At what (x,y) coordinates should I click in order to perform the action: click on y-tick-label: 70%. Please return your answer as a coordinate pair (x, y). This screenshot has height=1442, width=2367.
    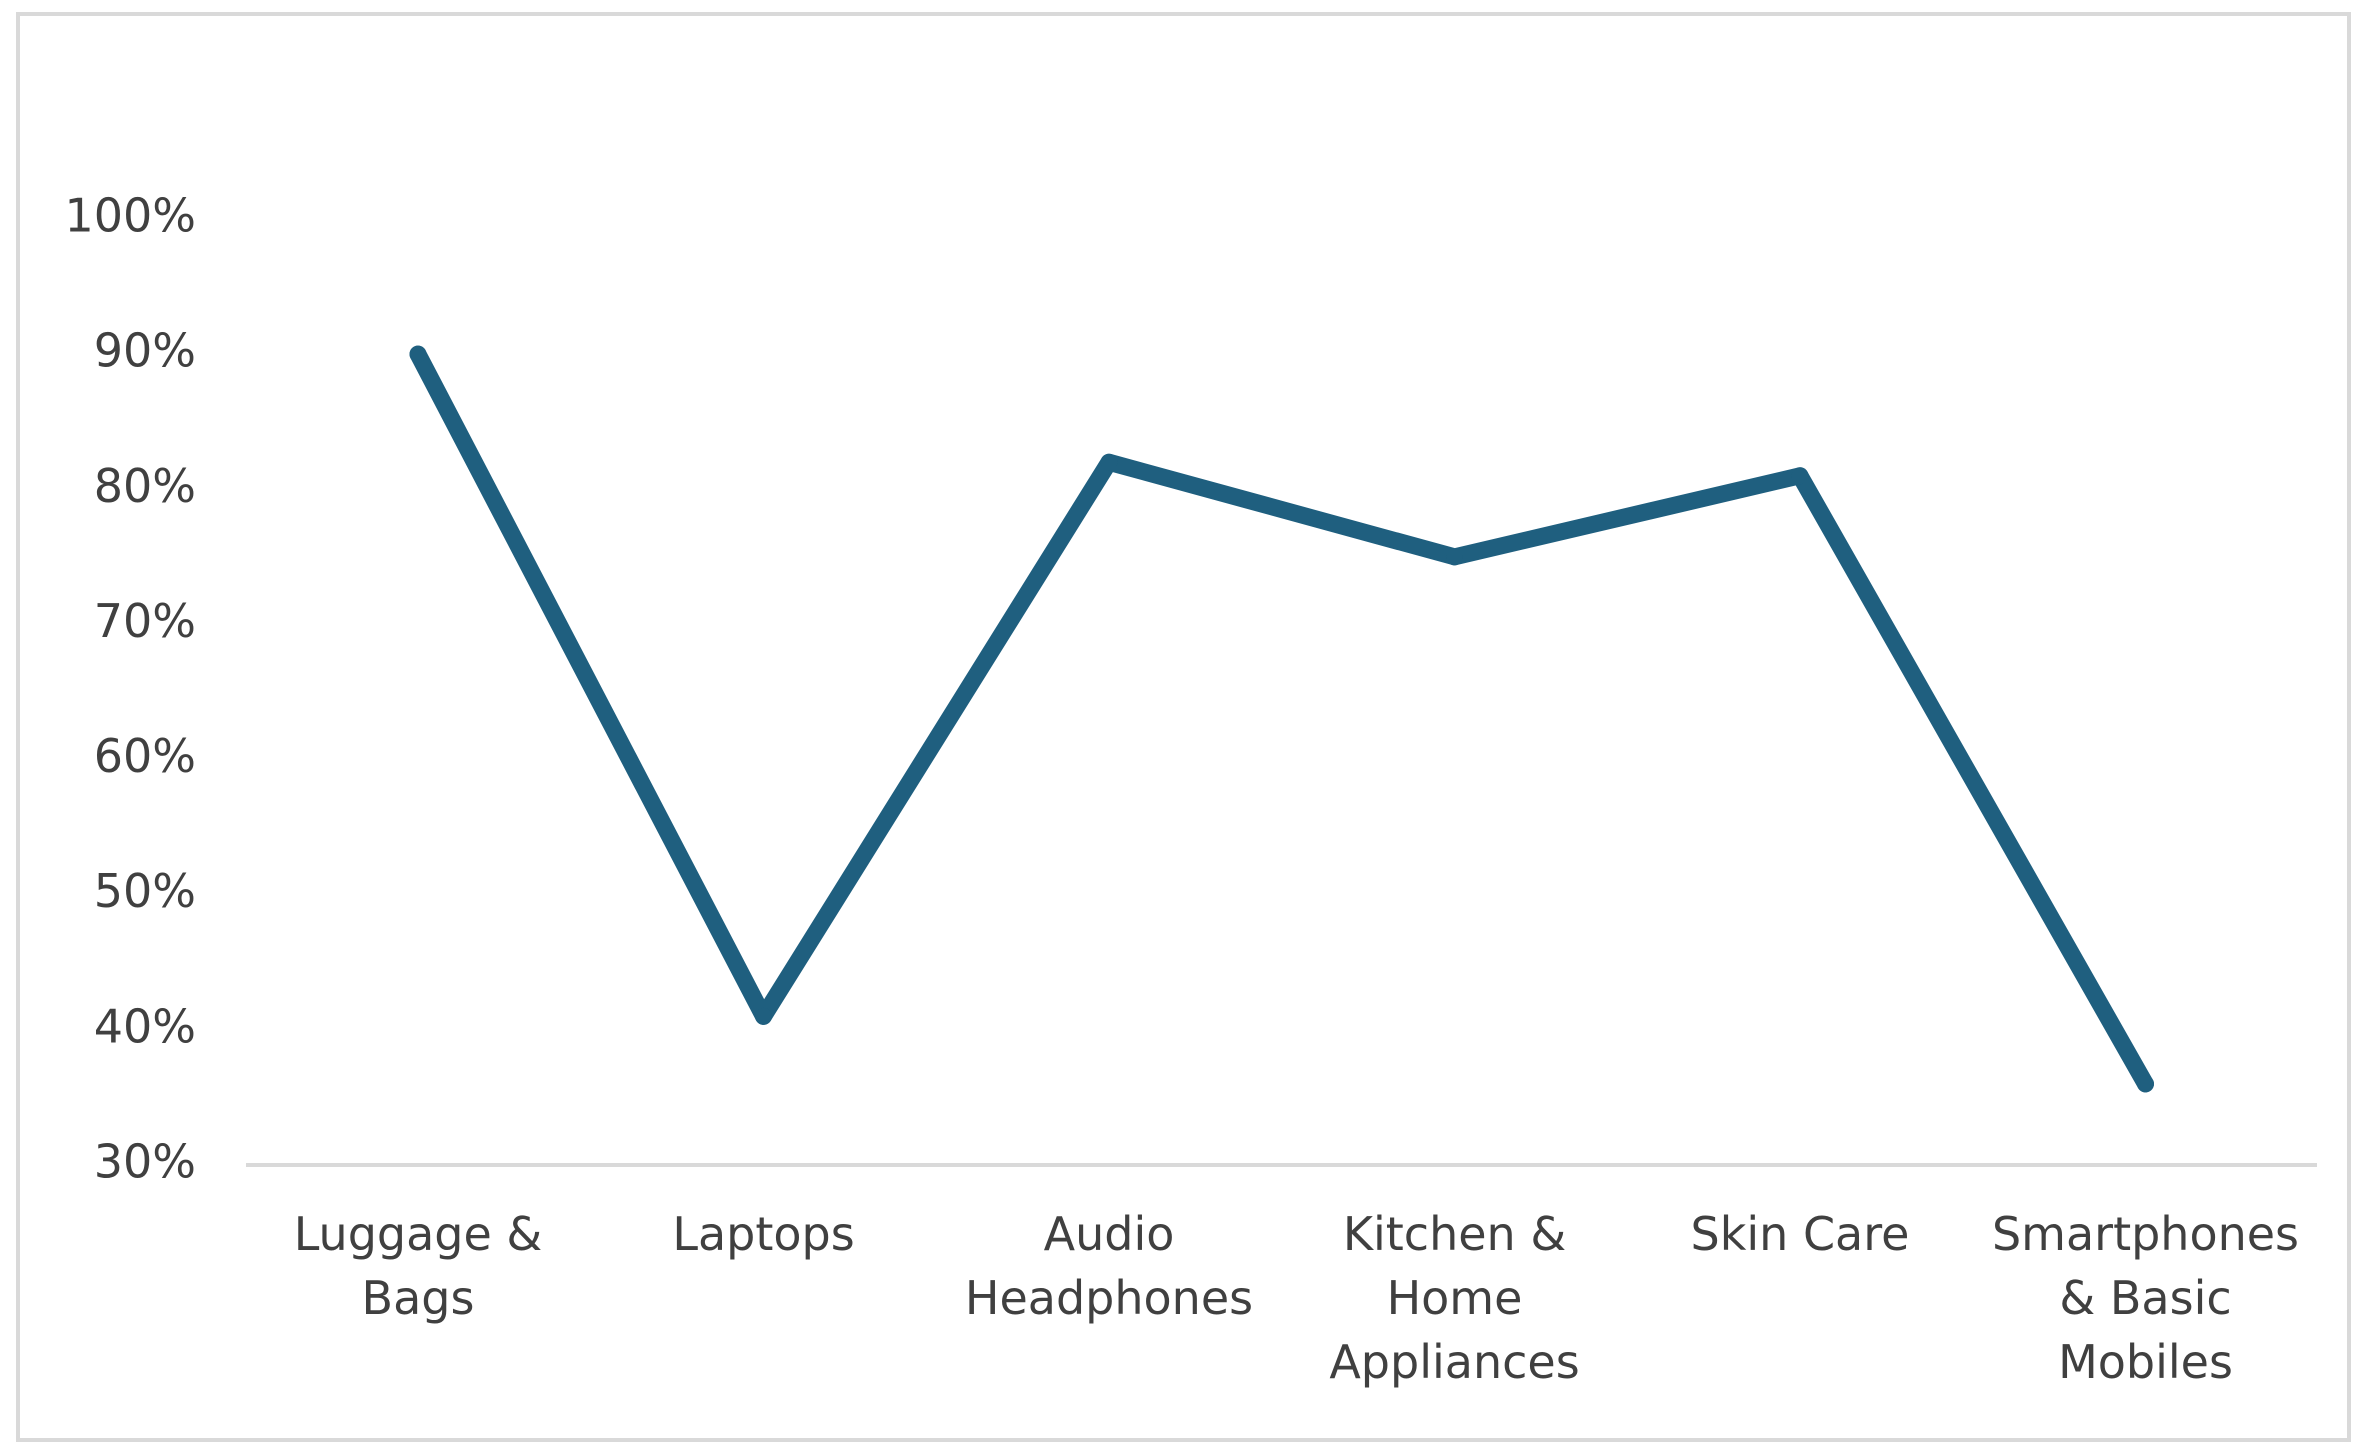
    Looking at the image, I should click on (145, 621).